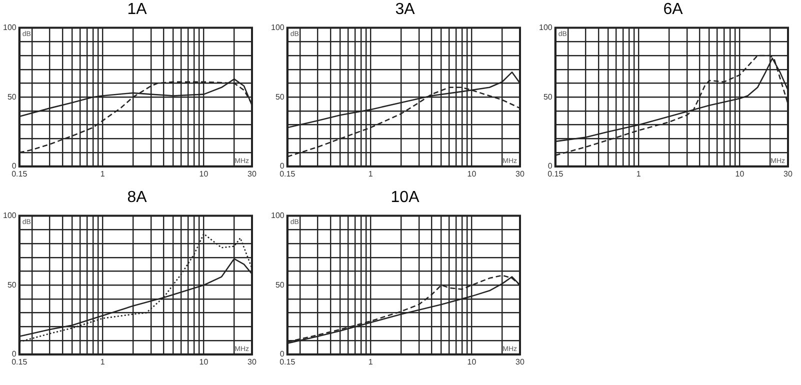  I want to click on chart-title: 1A, so click(137, 10).